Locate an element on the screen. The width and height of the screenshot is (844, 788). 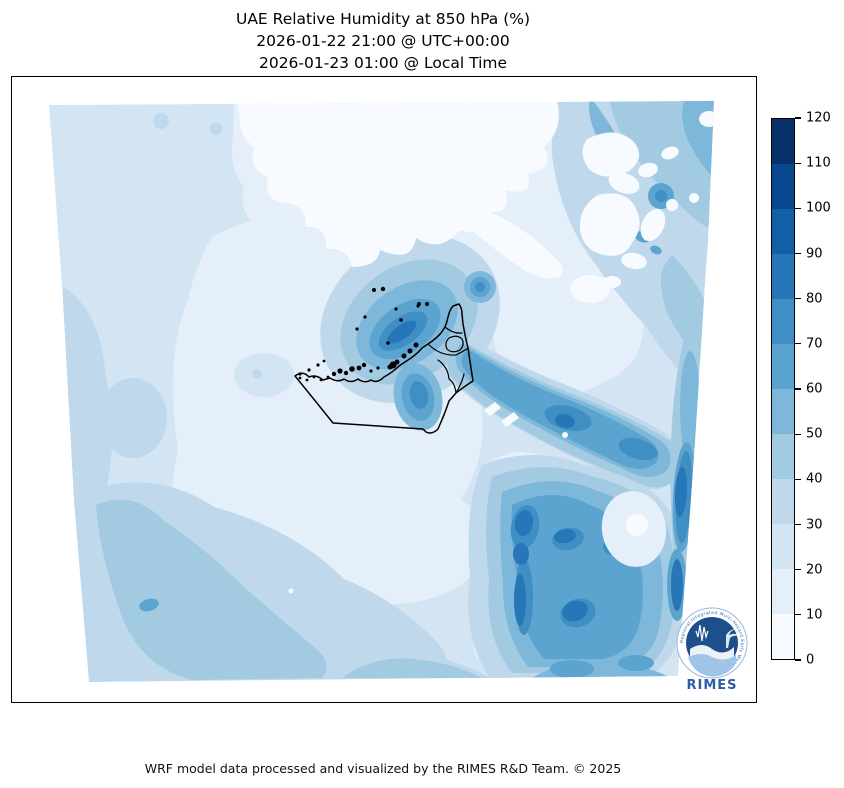
title-local-time: 2026-01-23 01:00 @ Local Time is located at coordinates (383, 63).